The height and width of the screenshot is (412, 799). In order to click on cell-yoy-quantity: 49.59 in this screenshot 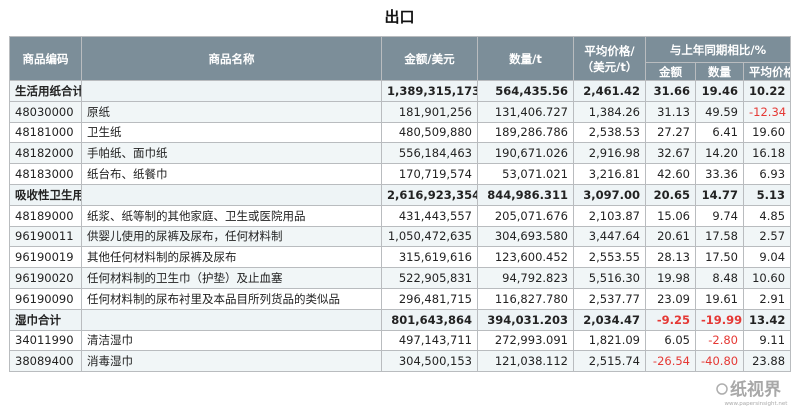, I will do `click(719, 111)`.